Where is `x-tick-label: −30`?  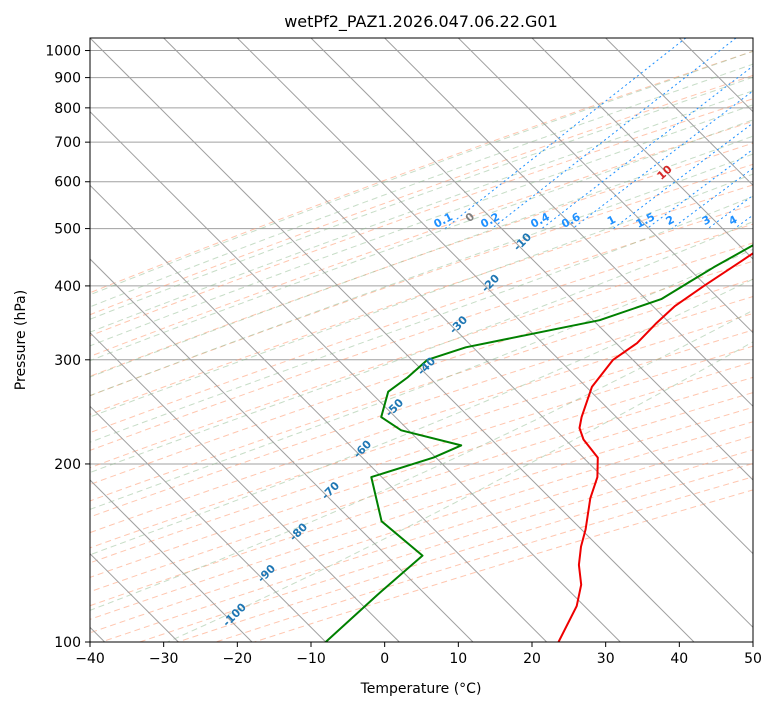
x-tick-label: −30 is located at coordinates (164, 659).